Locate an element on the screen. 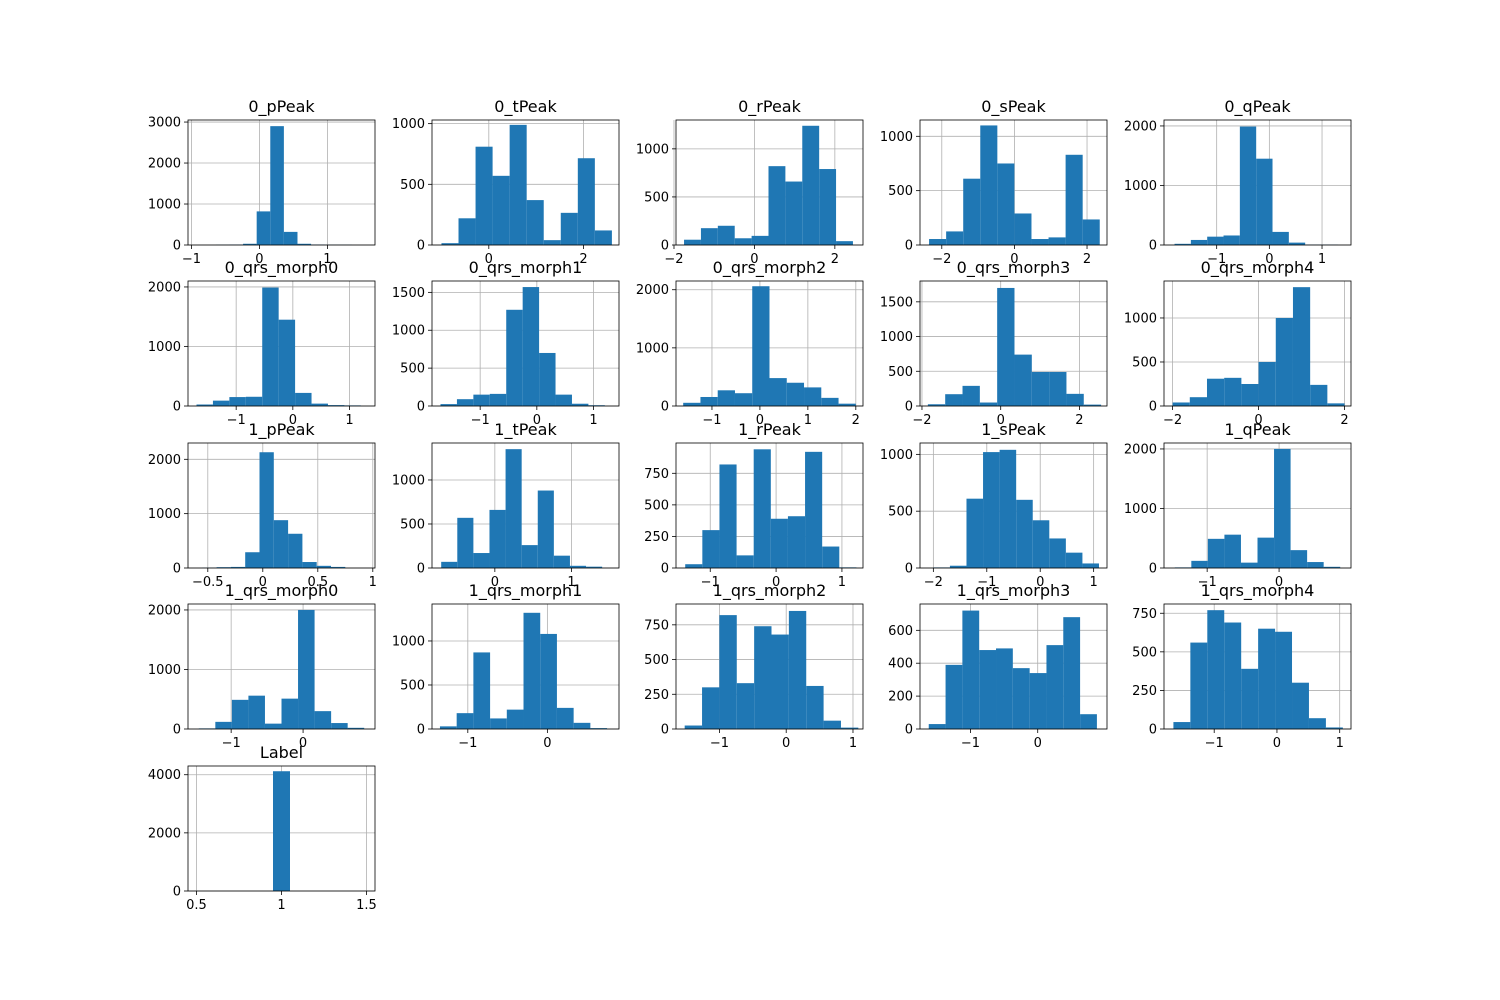 Image resolution: width=1500 pixels, height=1000 pixels. x-tick-label: 1.5 is located at coordinates (366, 905).